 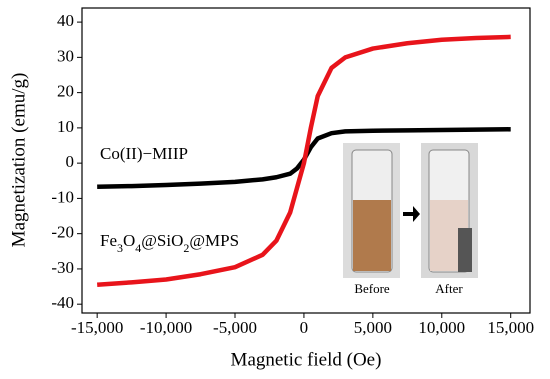 I want to click on y-tick-label: 10, so click(x=65, y=126).